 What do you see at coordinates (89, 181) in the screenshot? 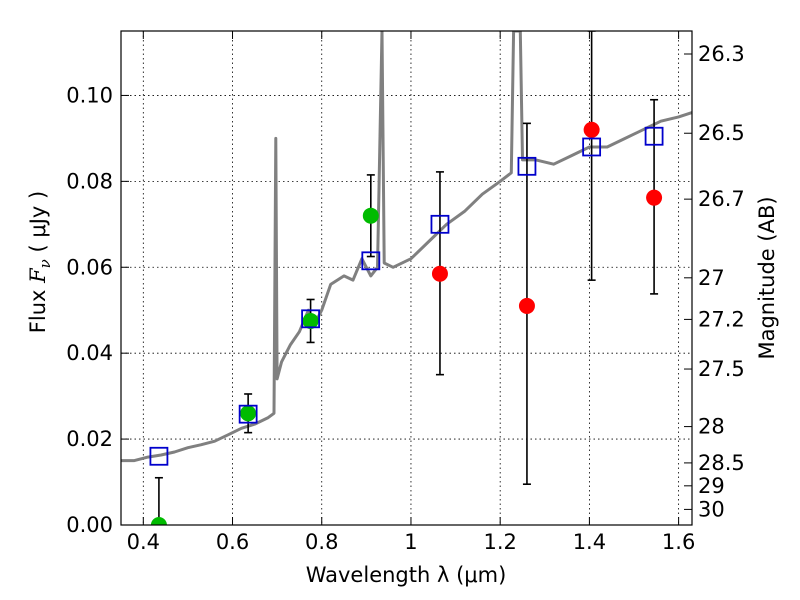
I see `y-tick-label-4: 0.08` at bounding box center [89, 181].